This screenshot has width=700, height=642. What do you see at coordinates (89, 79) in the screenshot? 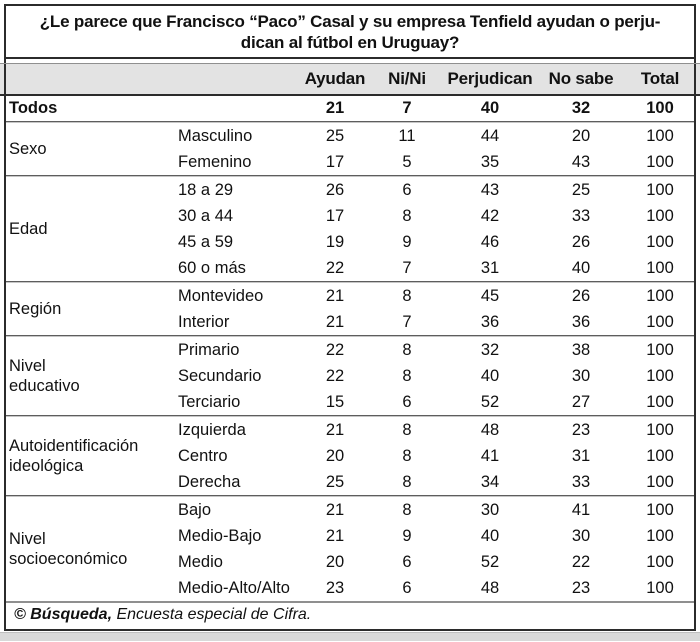
I see `header-spacer-group` at bounding box center [89, 79].